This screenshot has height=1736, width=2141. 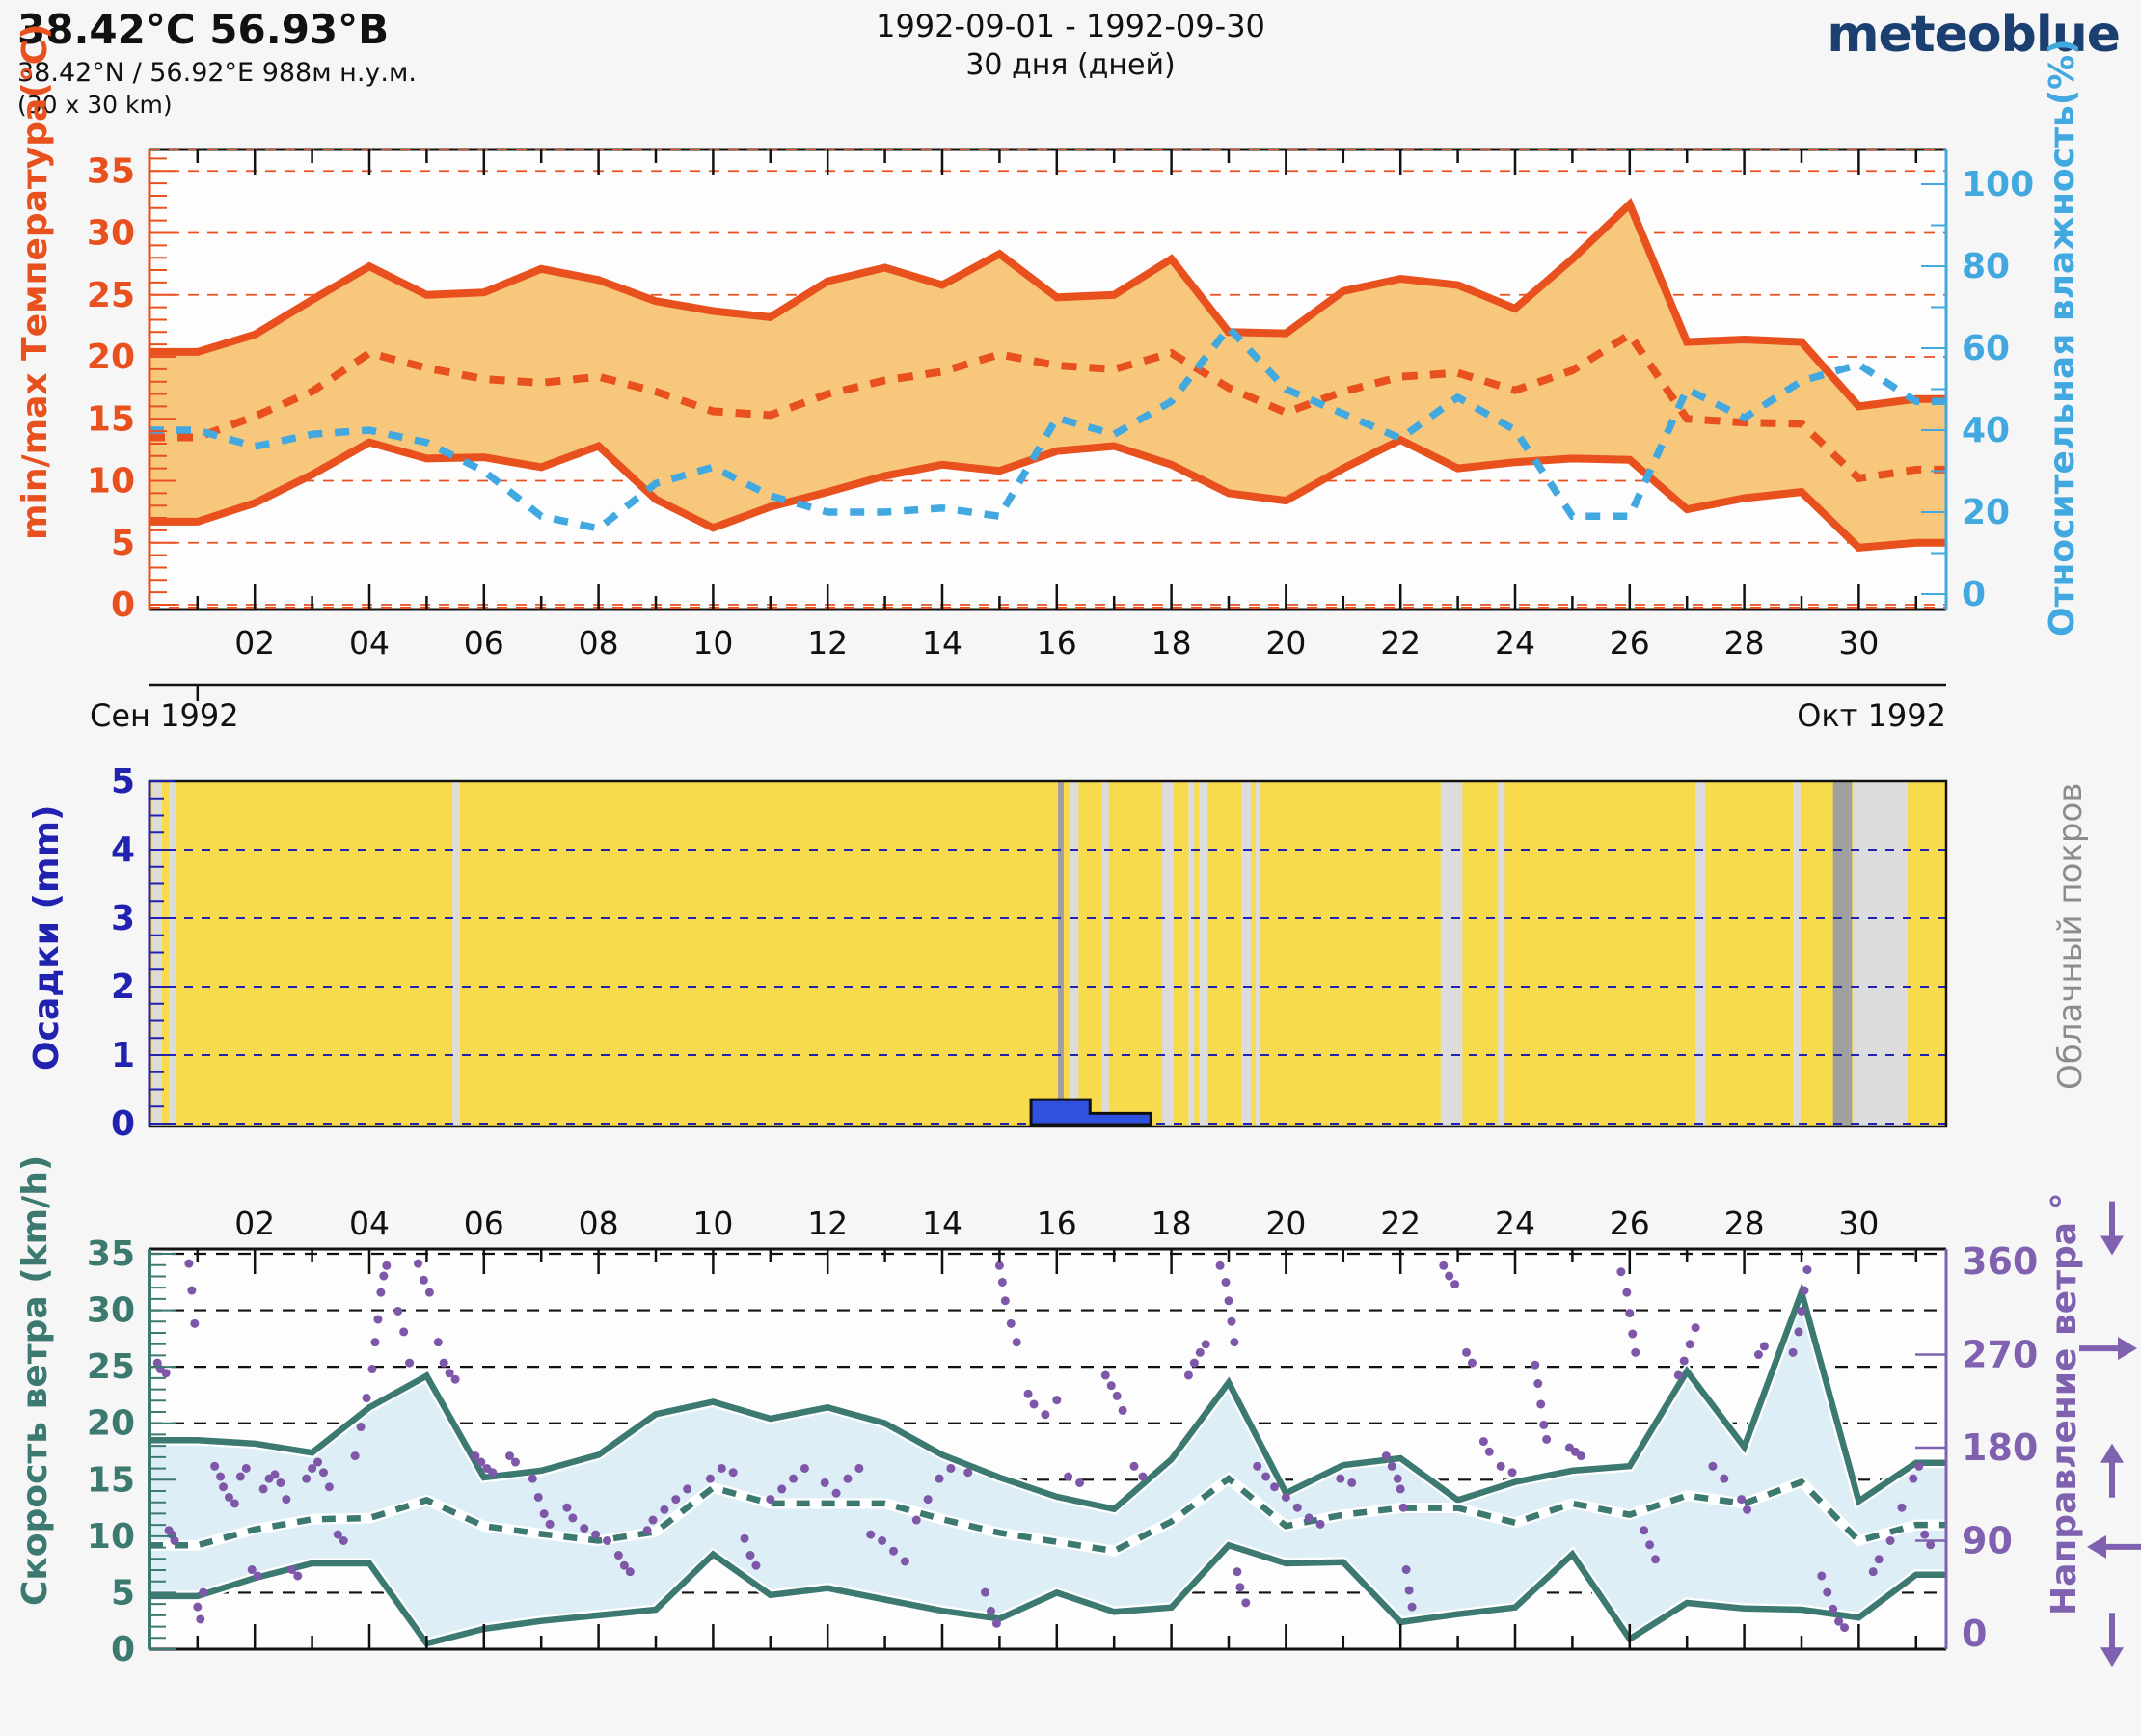 What do you see at coordinates (204, 29) in the screenshot?
I see `page-title: 38.42°С 56.93°В` at bounding box center [204, 29].